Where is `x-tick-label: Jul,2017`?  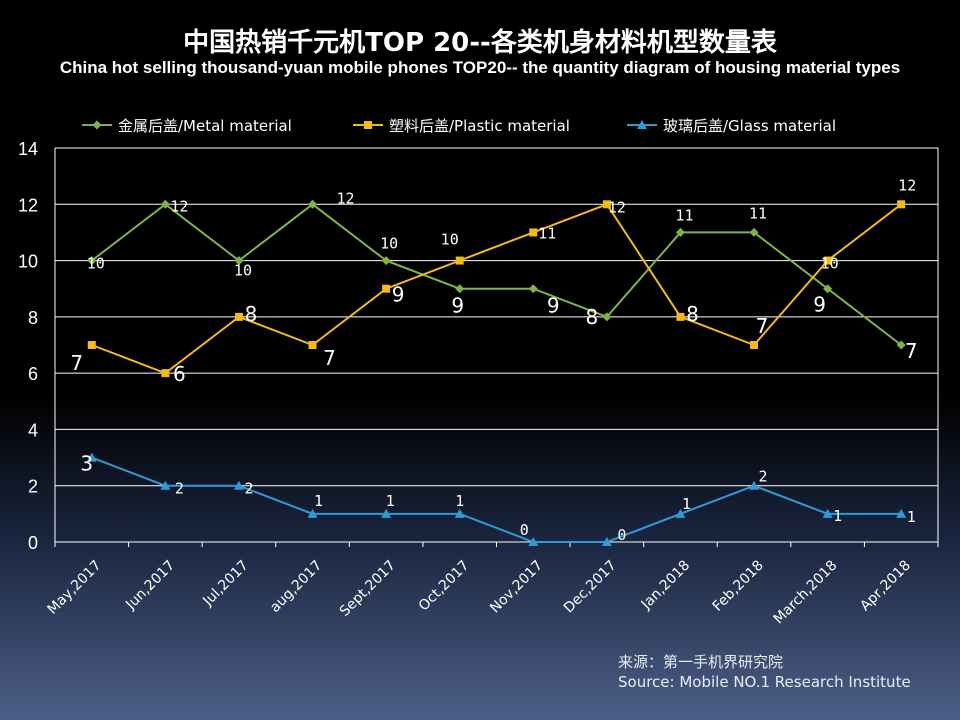 x-tick-label: Jul,2017 is located at coordinates (225, 584).